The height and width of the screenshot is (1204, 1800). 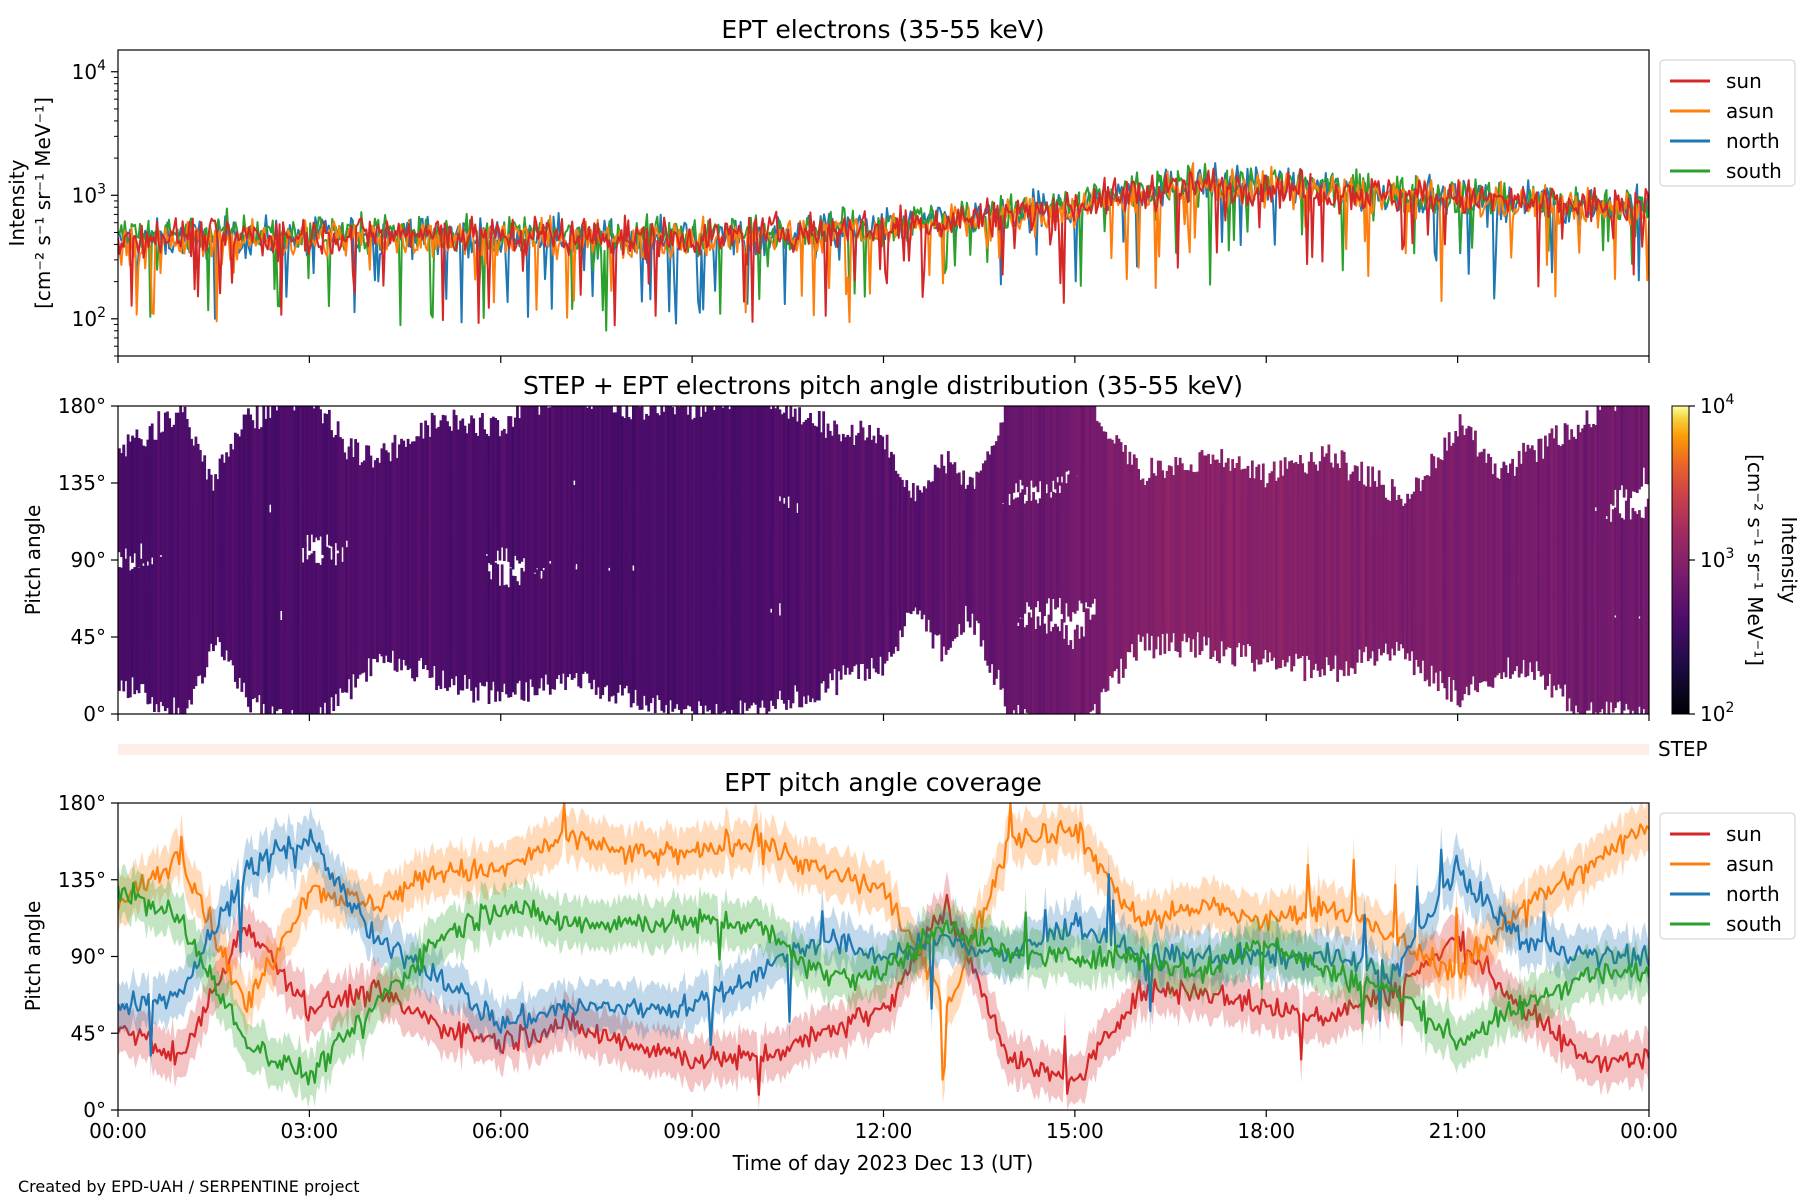 I want to click on y-tick-label: 135°, so click(x=82, y=880).